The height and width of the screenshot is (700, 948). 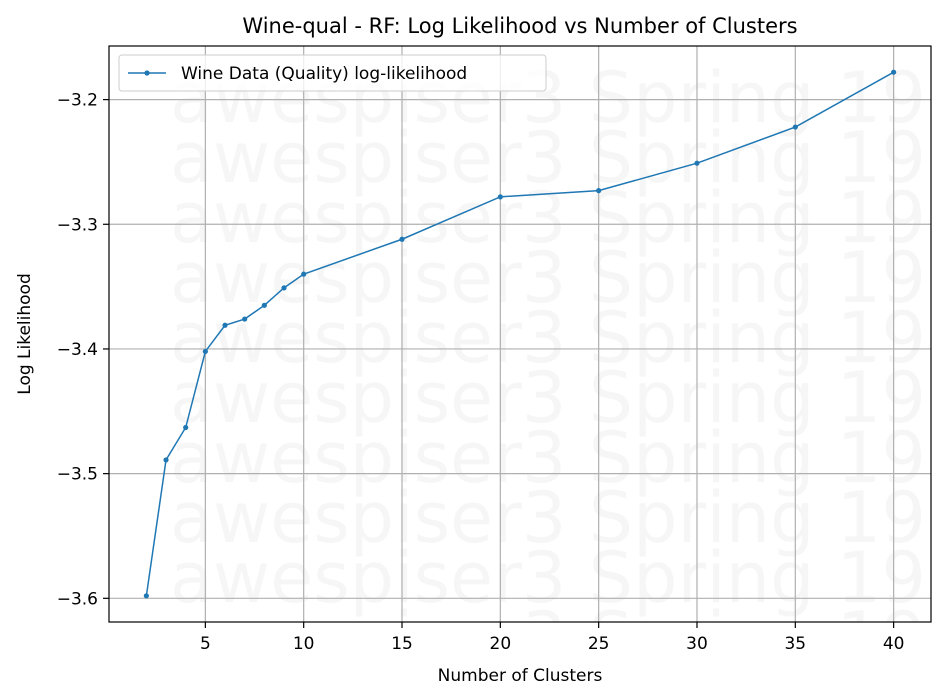 What do you see at coordinates (402, 644) in the screenshot?
I see `x-tick-label: 15` at bounding box center [402, 644].